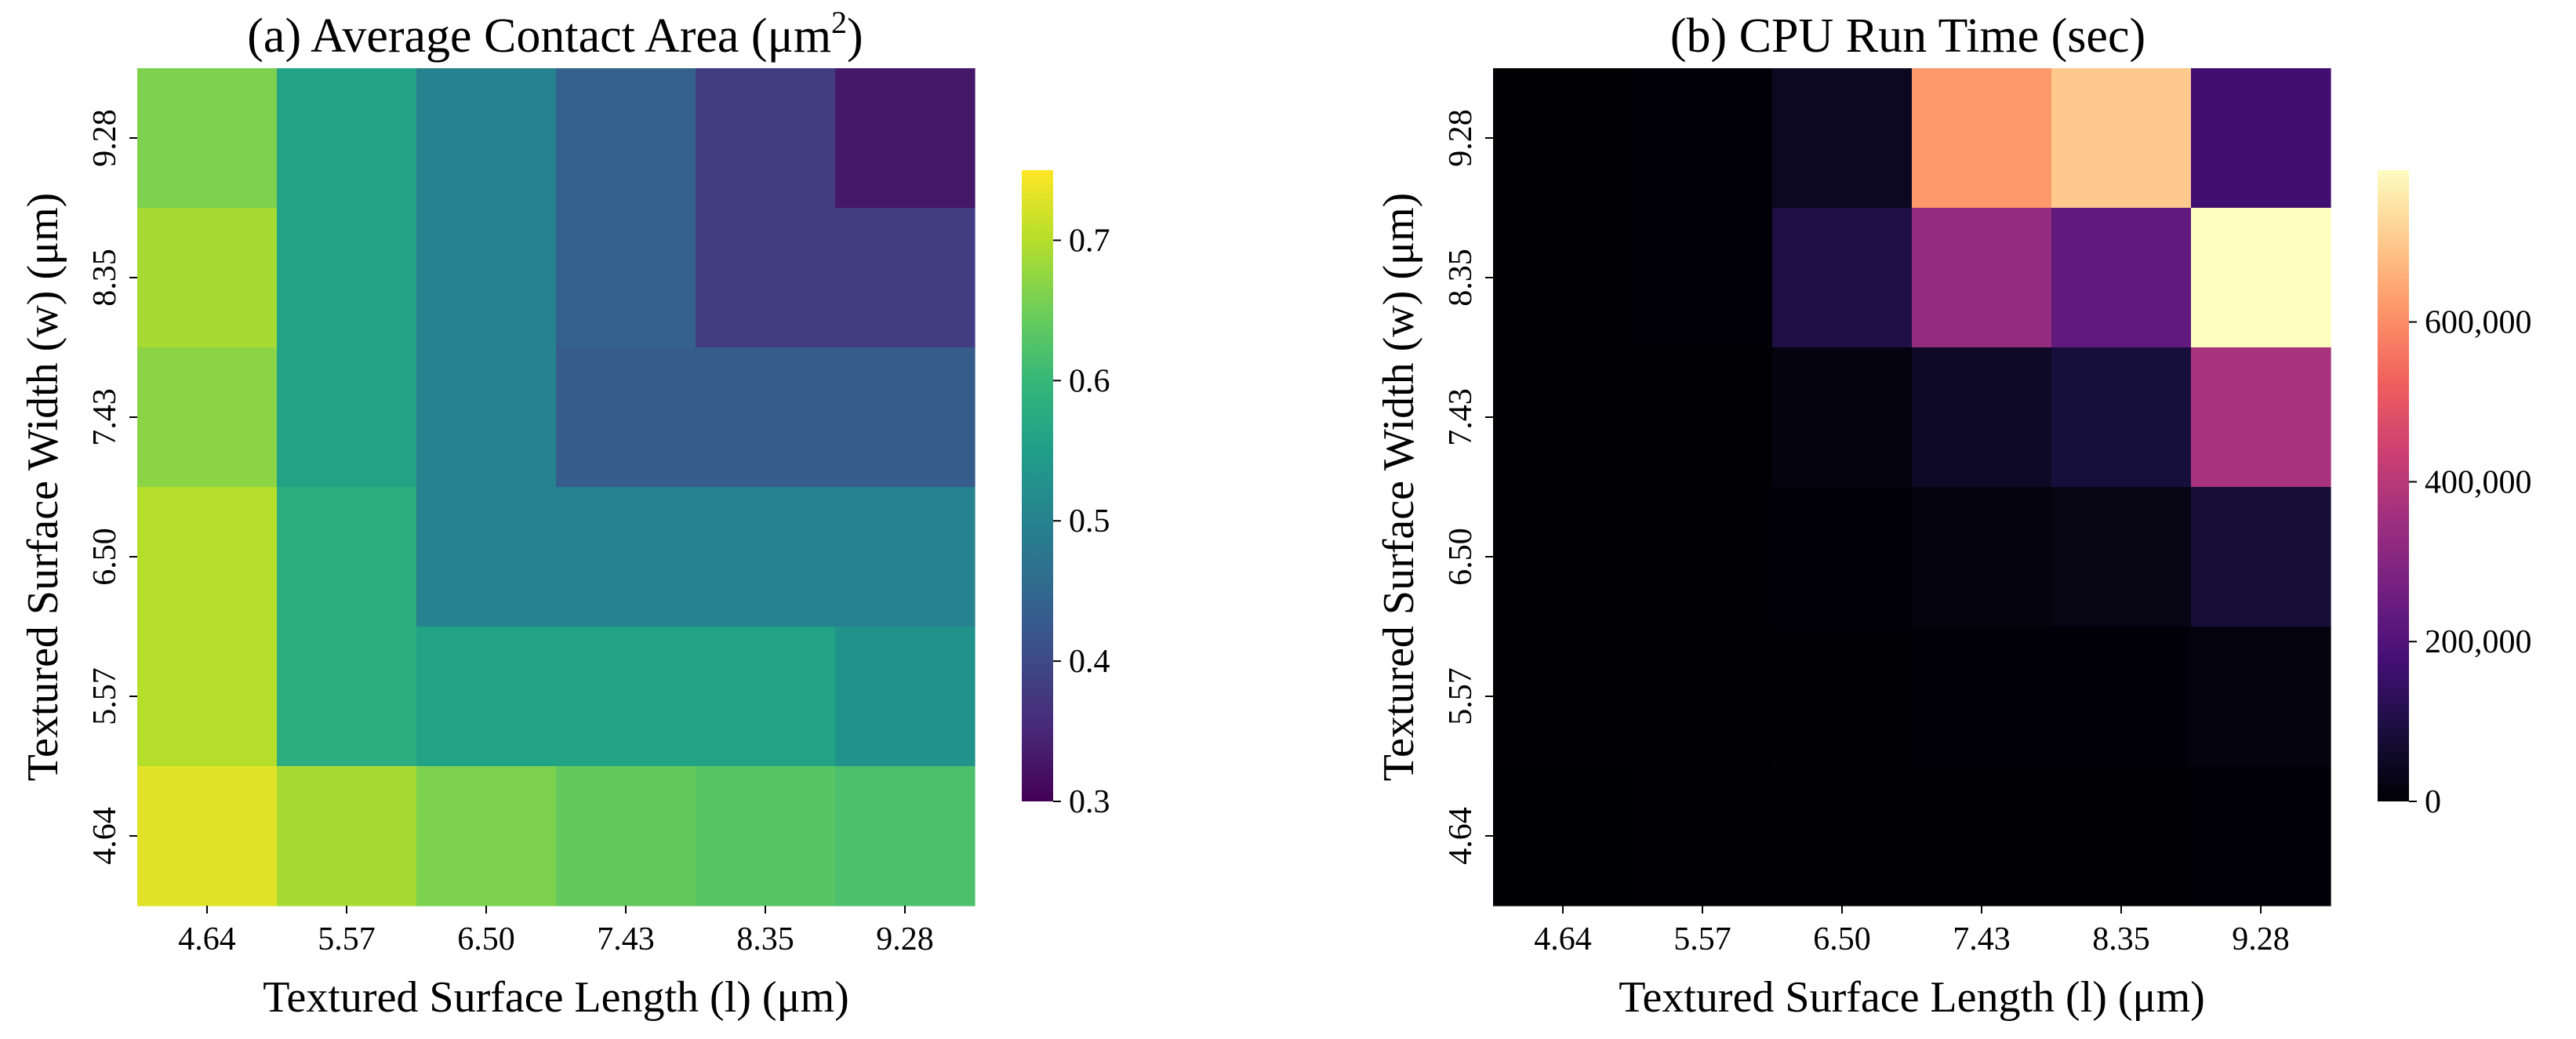  What do you see at coordinates (1089, 662) in the screenshot?
I see `colorbar-tick-label: 0.4` at bounding box center [1089, 662].